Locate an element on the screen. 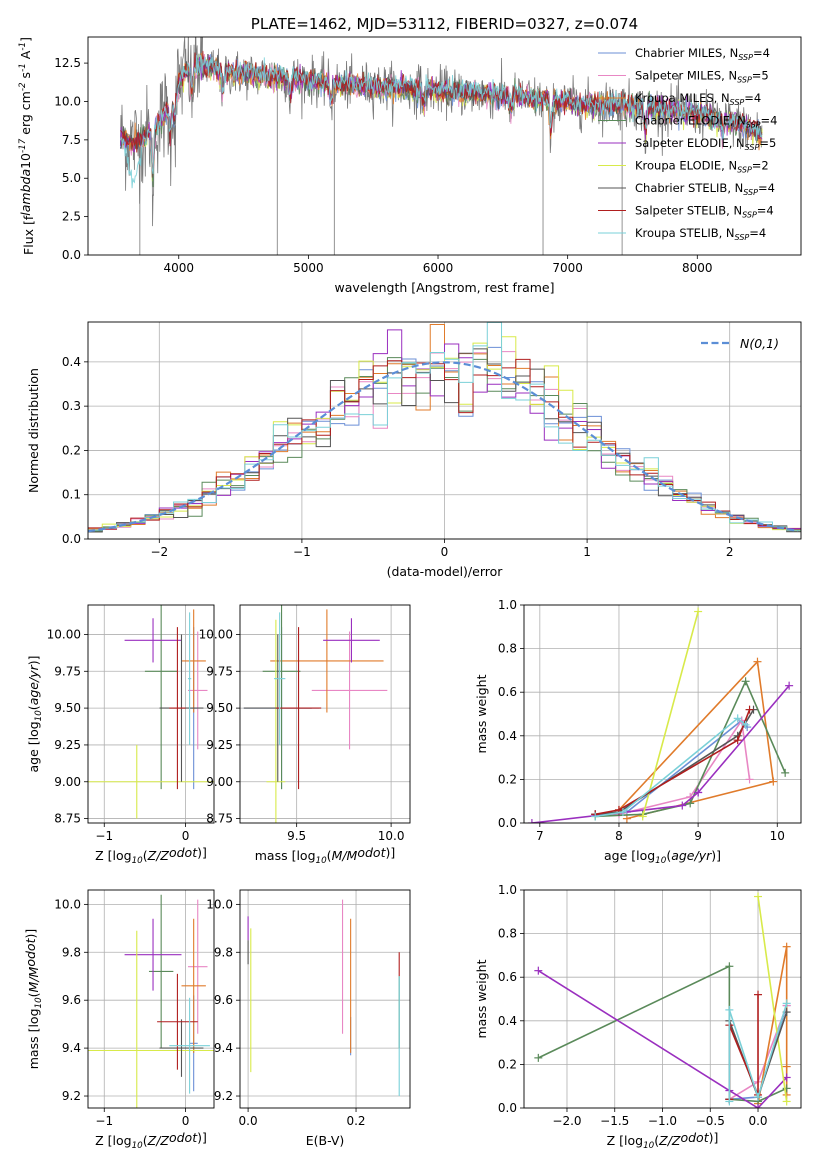 The image size is (819, 1170). legend-entry: N(0,1) is located at coordinates (759, 343).